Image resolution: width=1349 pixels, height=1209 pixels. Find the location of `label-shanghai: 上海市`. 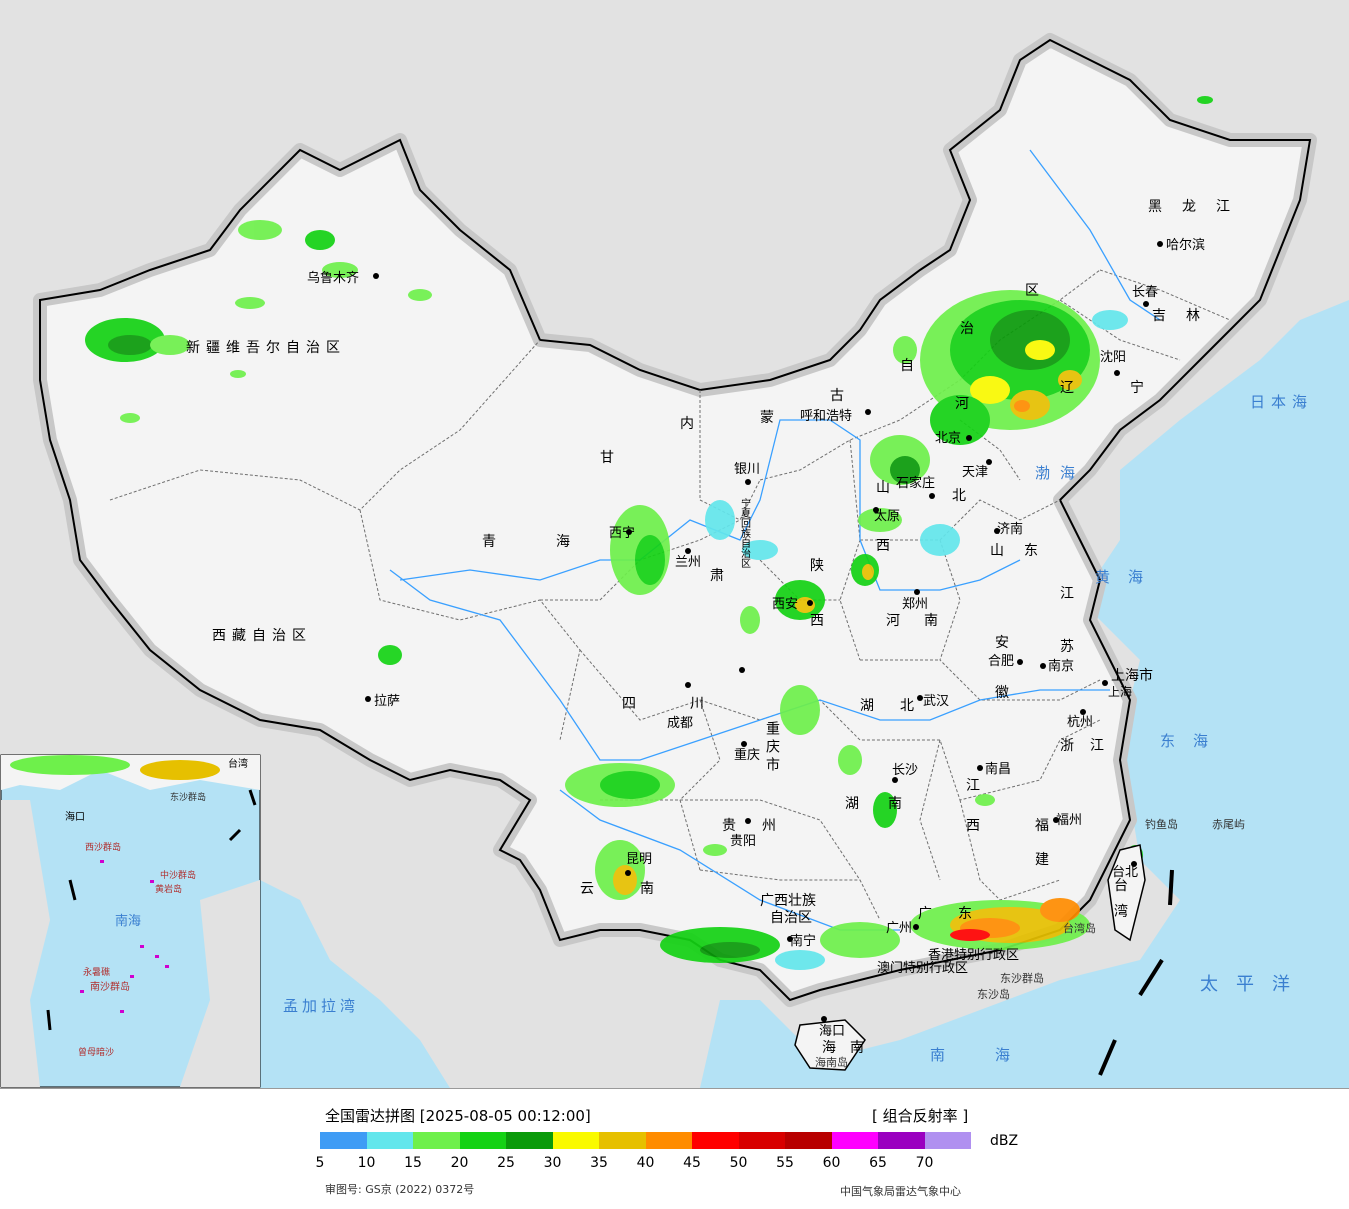

label-shanghai: 上海市 is located at coordinates (1132, 675).